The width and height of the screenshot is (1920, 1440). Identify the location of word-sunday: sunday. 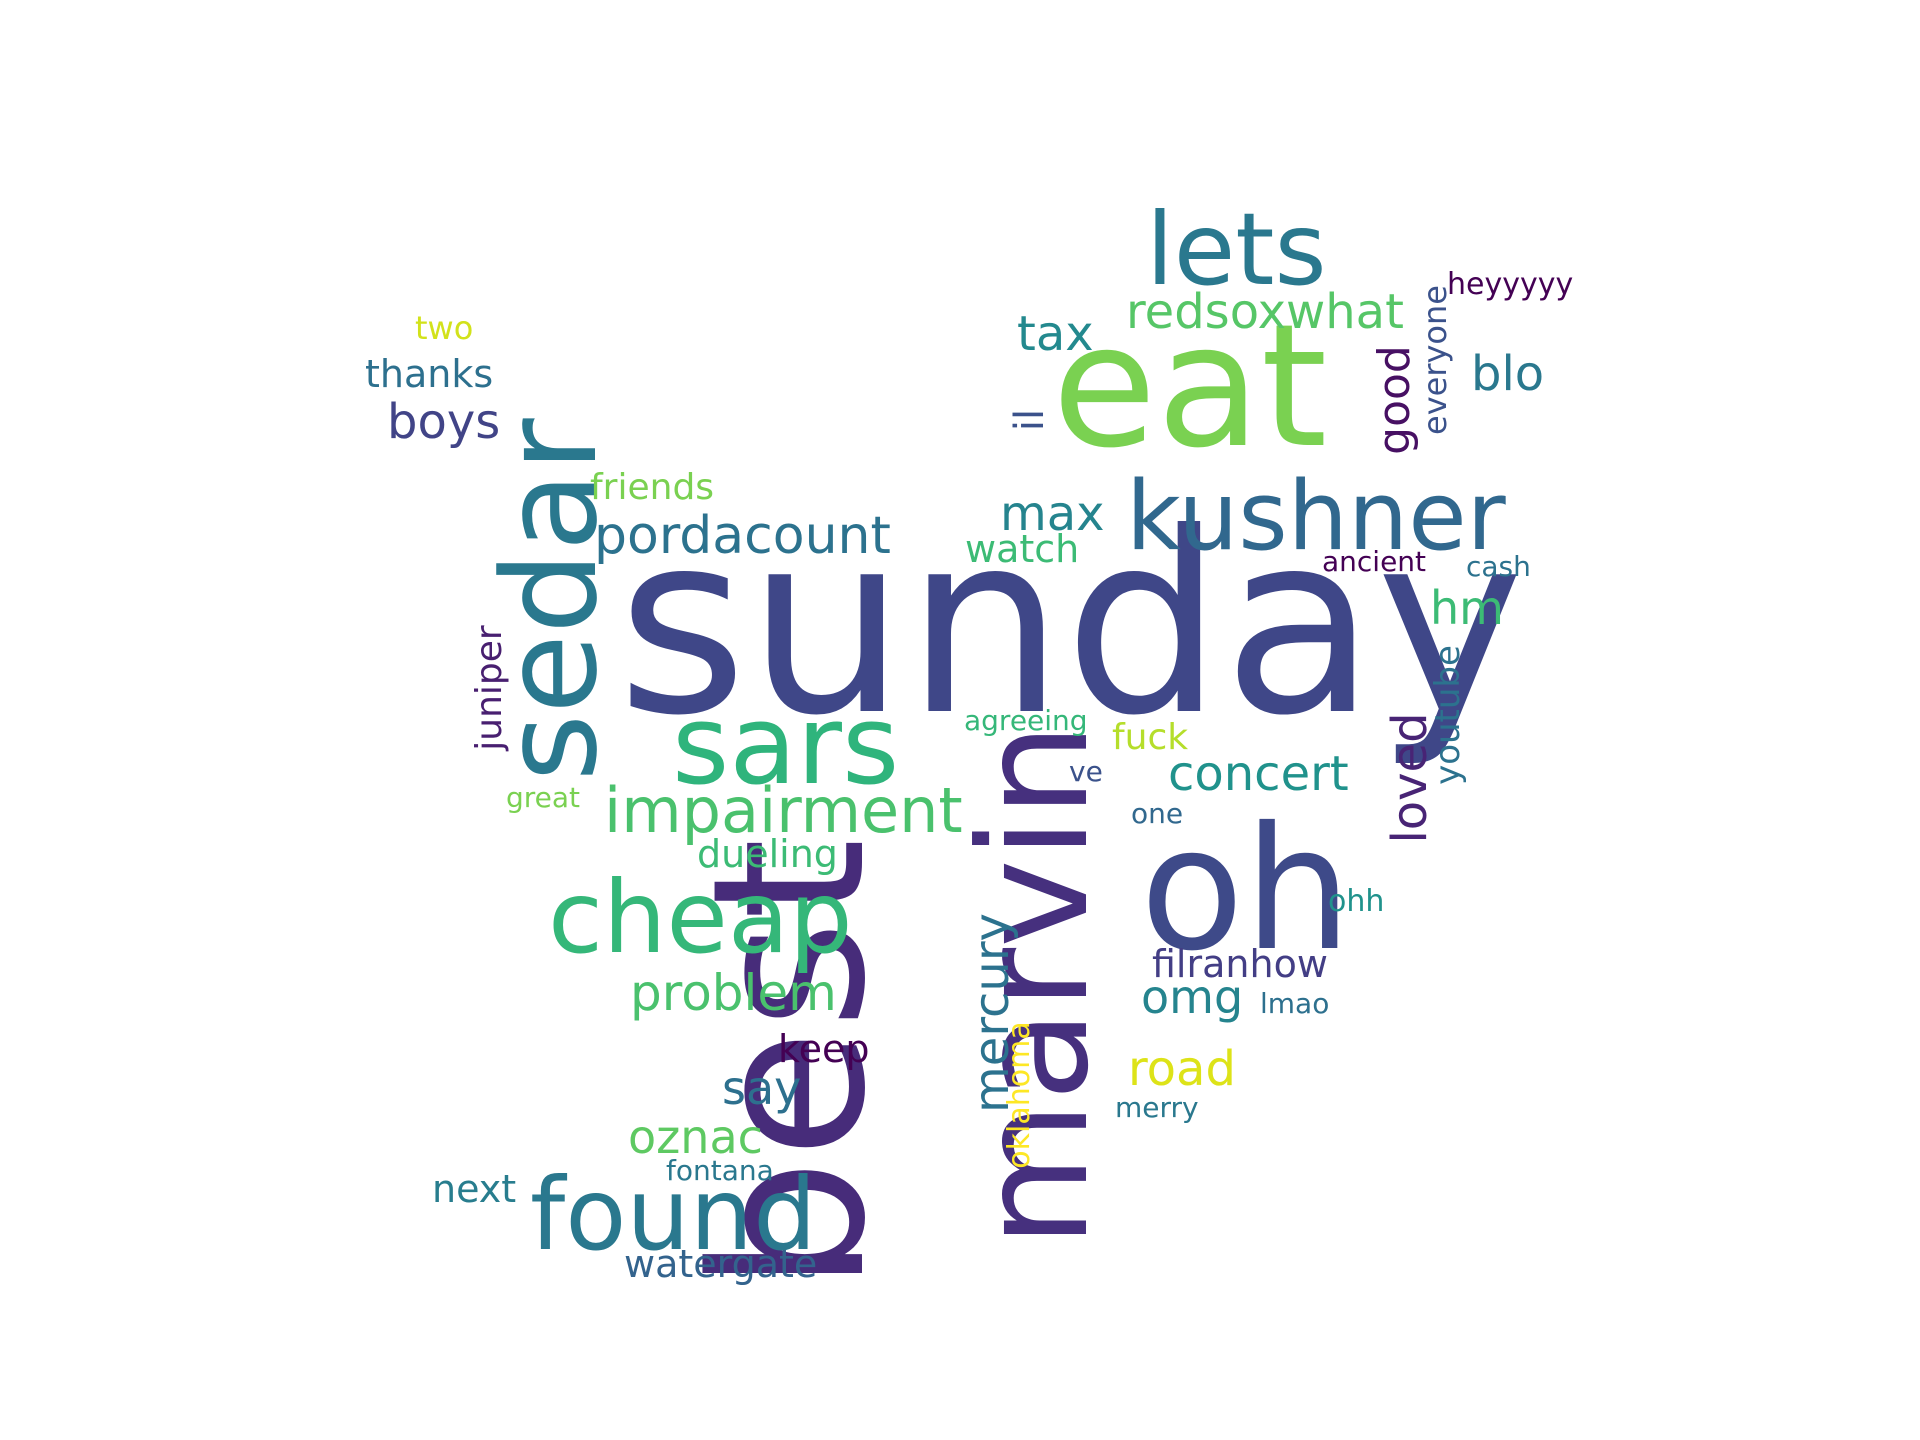
(1070, 624).